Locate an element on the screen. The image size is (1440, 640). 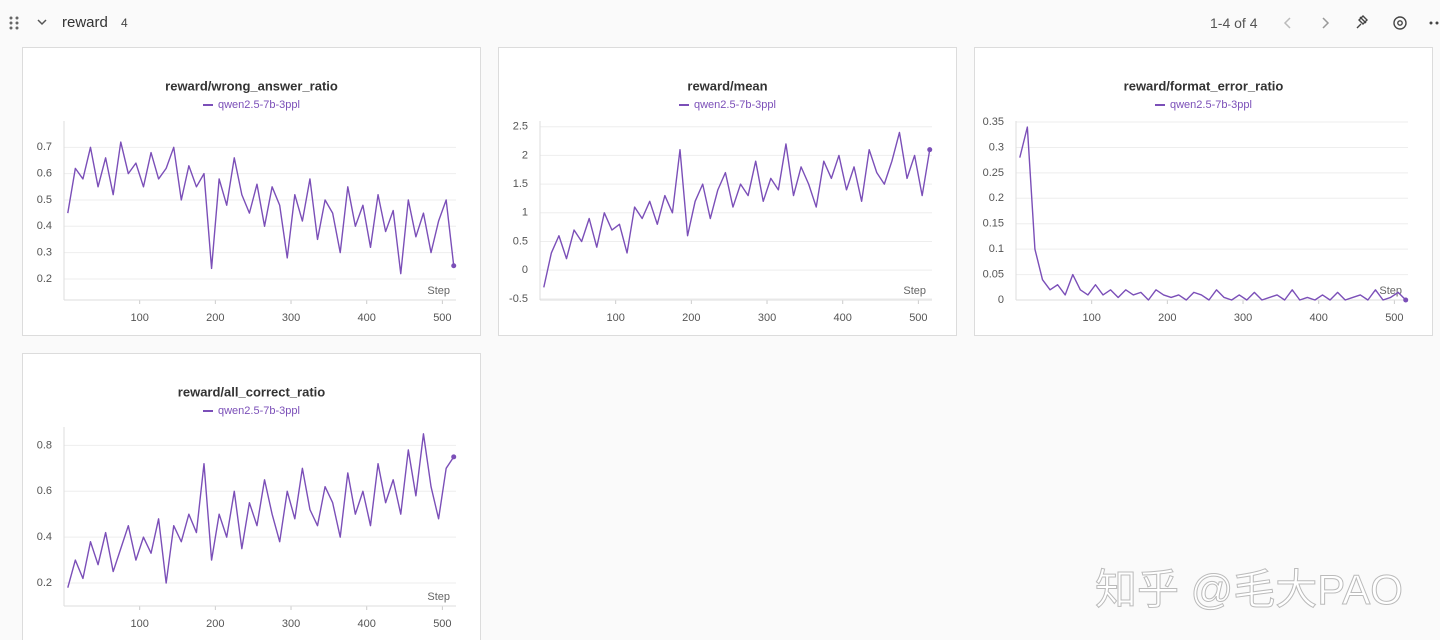
drag-handle is located at coordinates (14, 22).